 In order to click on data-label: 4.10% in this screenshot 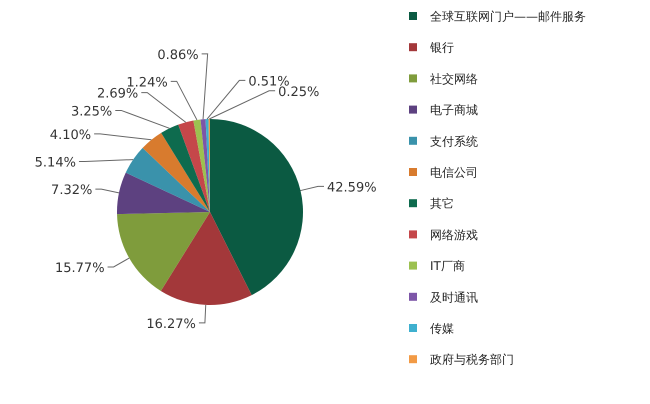, I will do `click(71, 135)`.